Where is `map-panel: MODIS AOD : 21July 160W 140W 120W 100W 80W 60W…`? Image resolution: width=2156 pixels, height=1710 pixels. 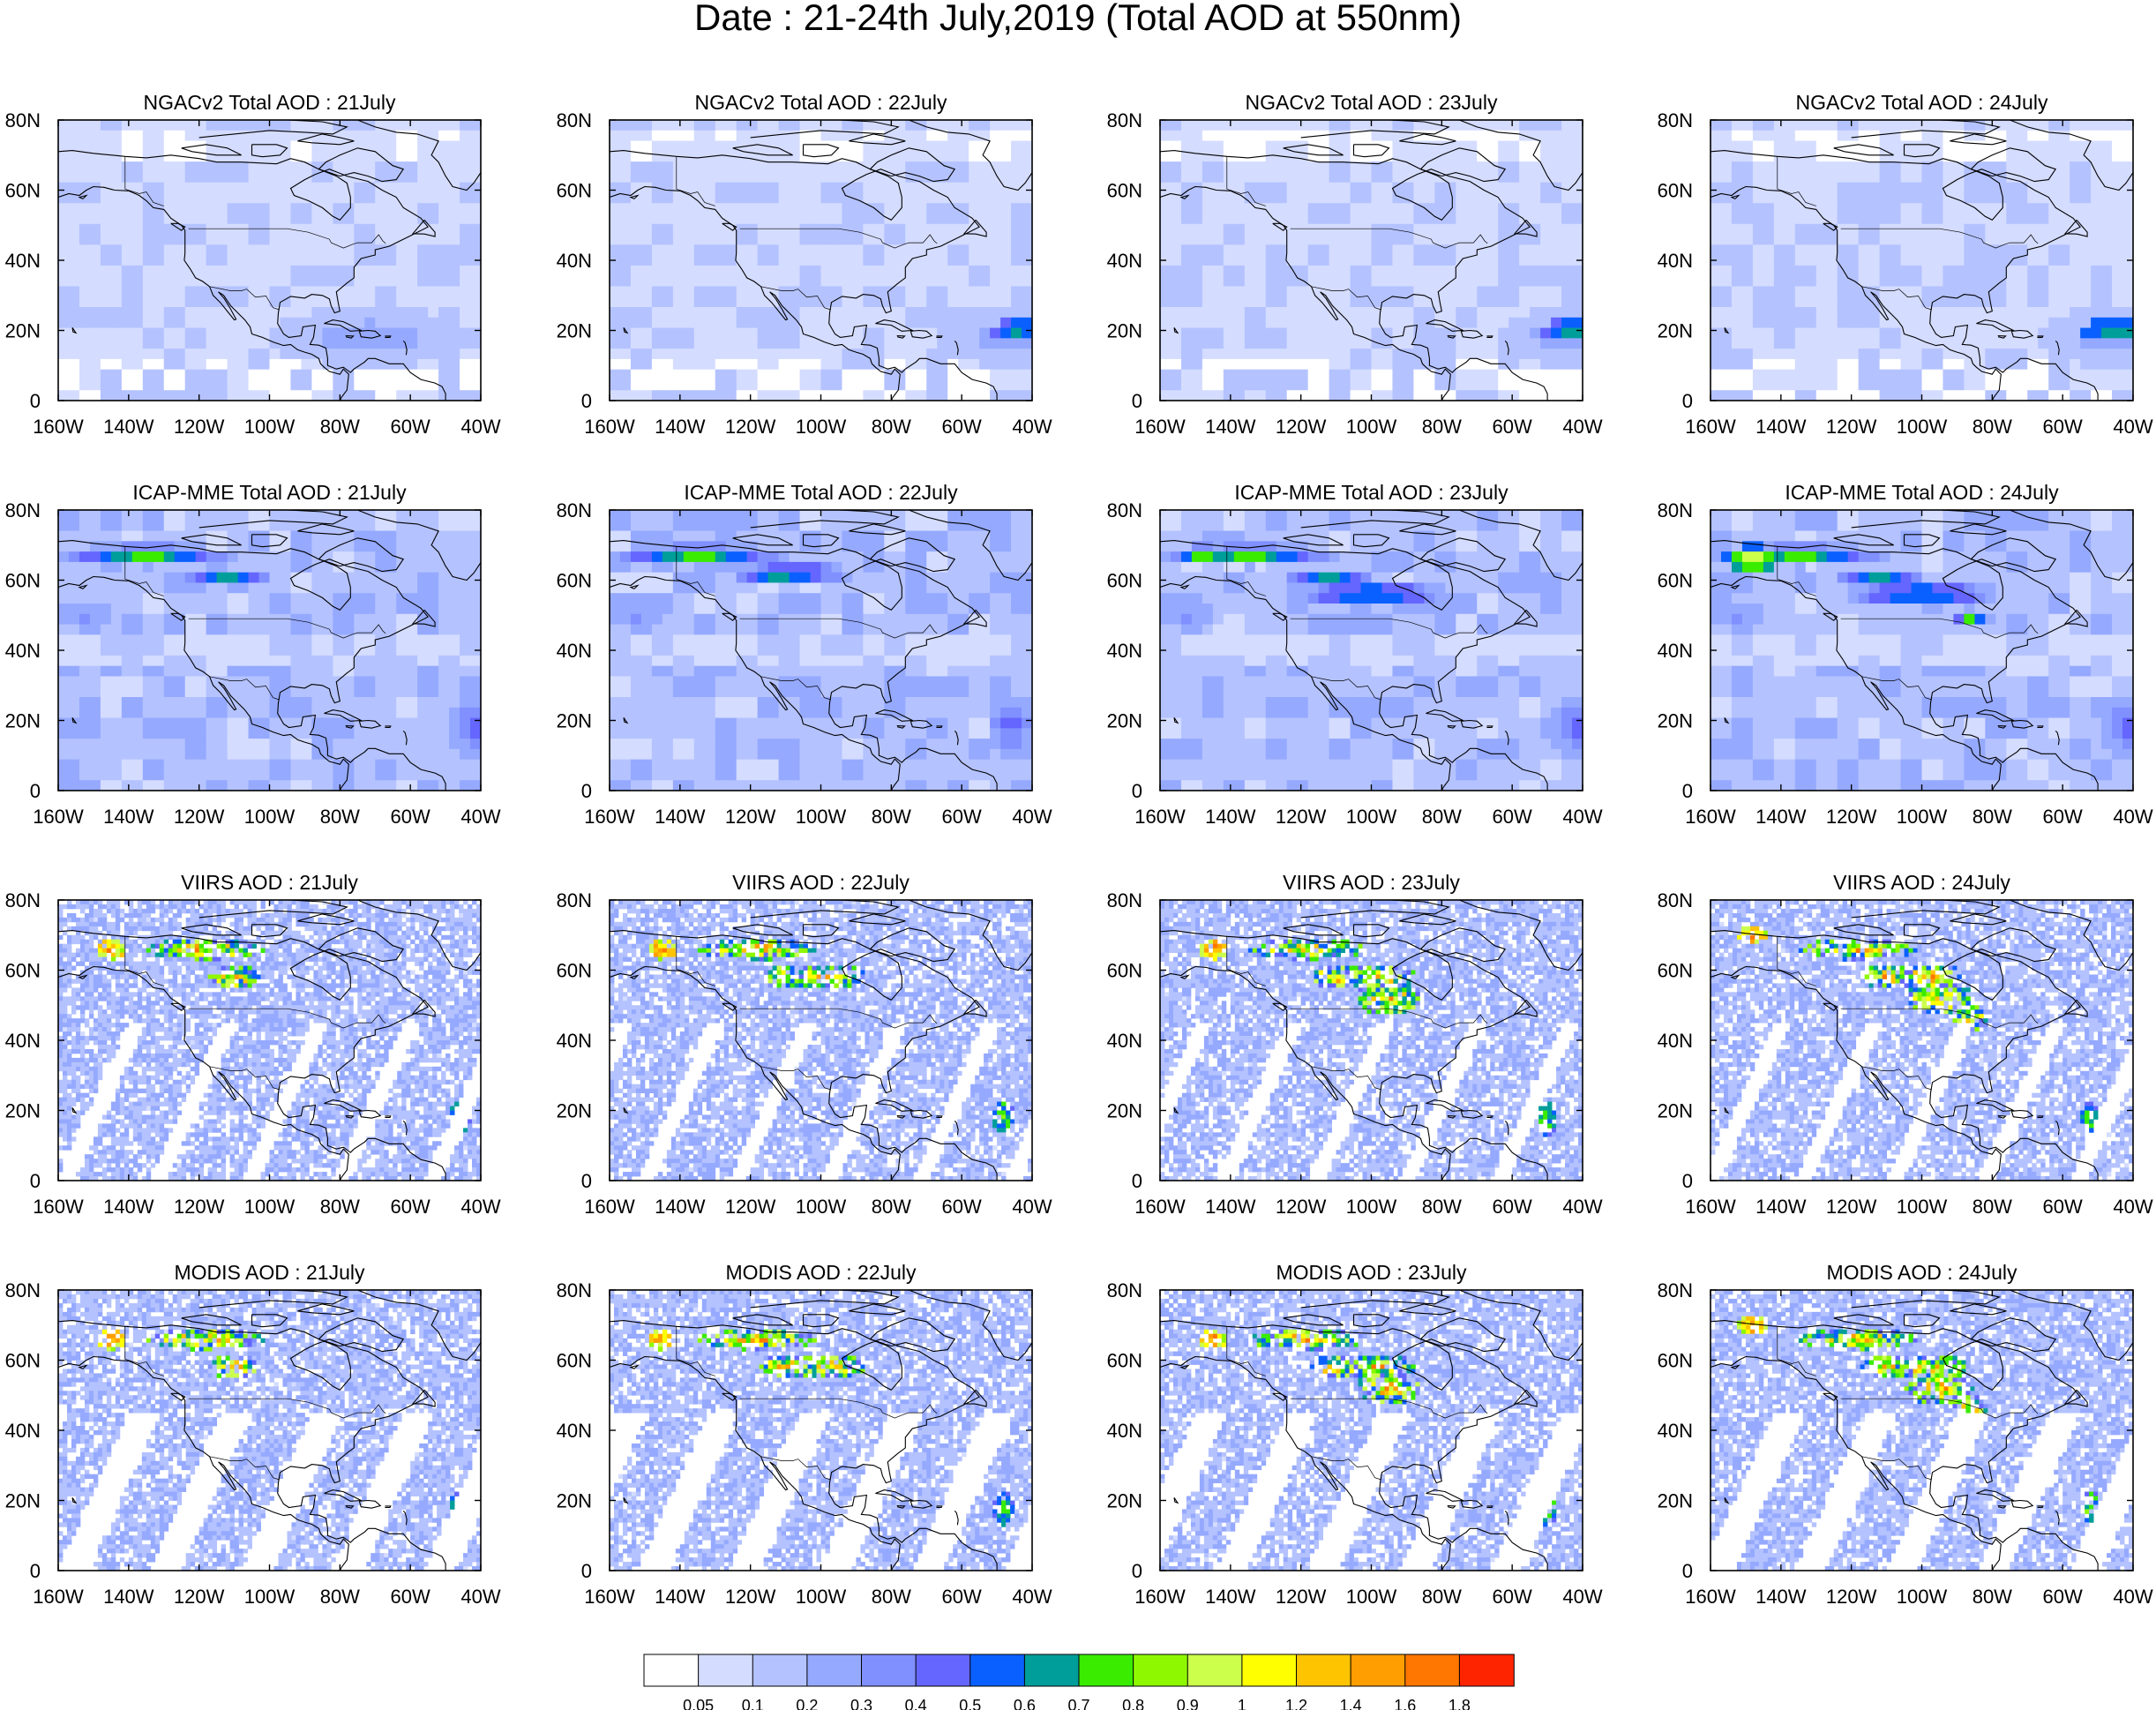
map-panel: MODIS AOD : 21July 160W 140W 120W 100W 80W 60W… is located at coordinates (253, 1434).